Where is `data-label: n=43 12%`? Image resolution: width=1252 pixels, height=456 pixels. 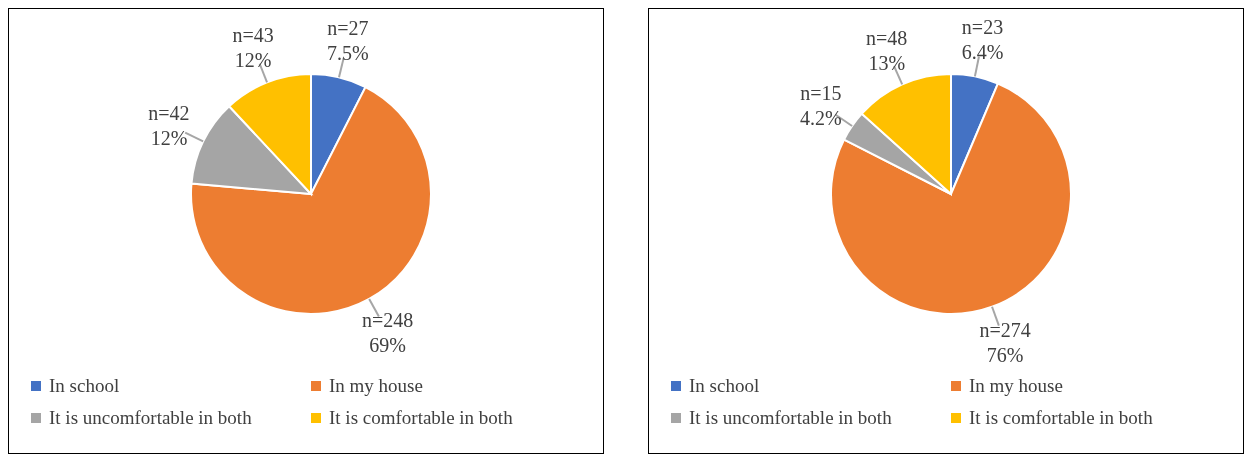
data-label: n=43 12% is located at coordinates (253, 47).